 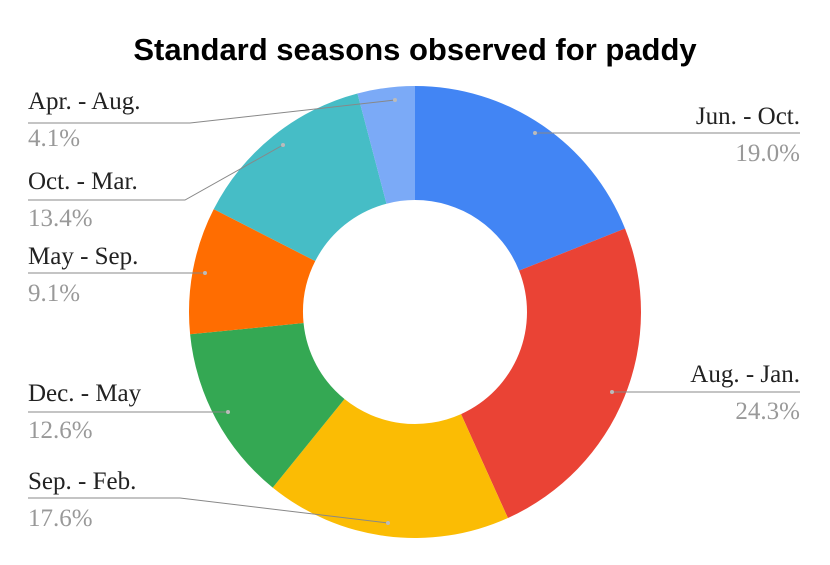 I want to click on slice-label: Jun. - Oct., so click(x=748, y=116).